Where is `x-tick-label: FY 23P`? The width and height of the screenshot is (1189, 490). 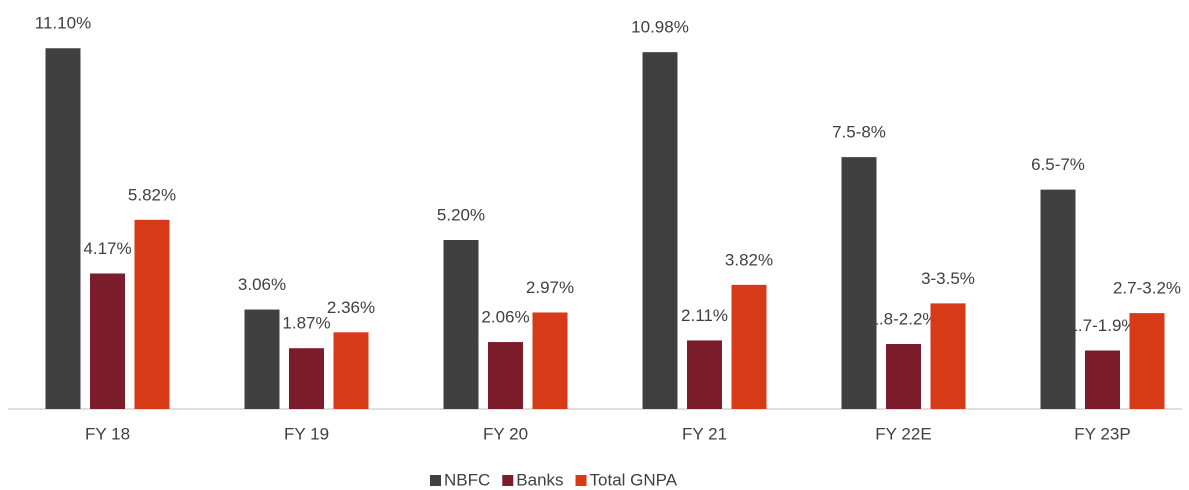
x-tick-label: FY 23P is located at coordinates (1102, 433).